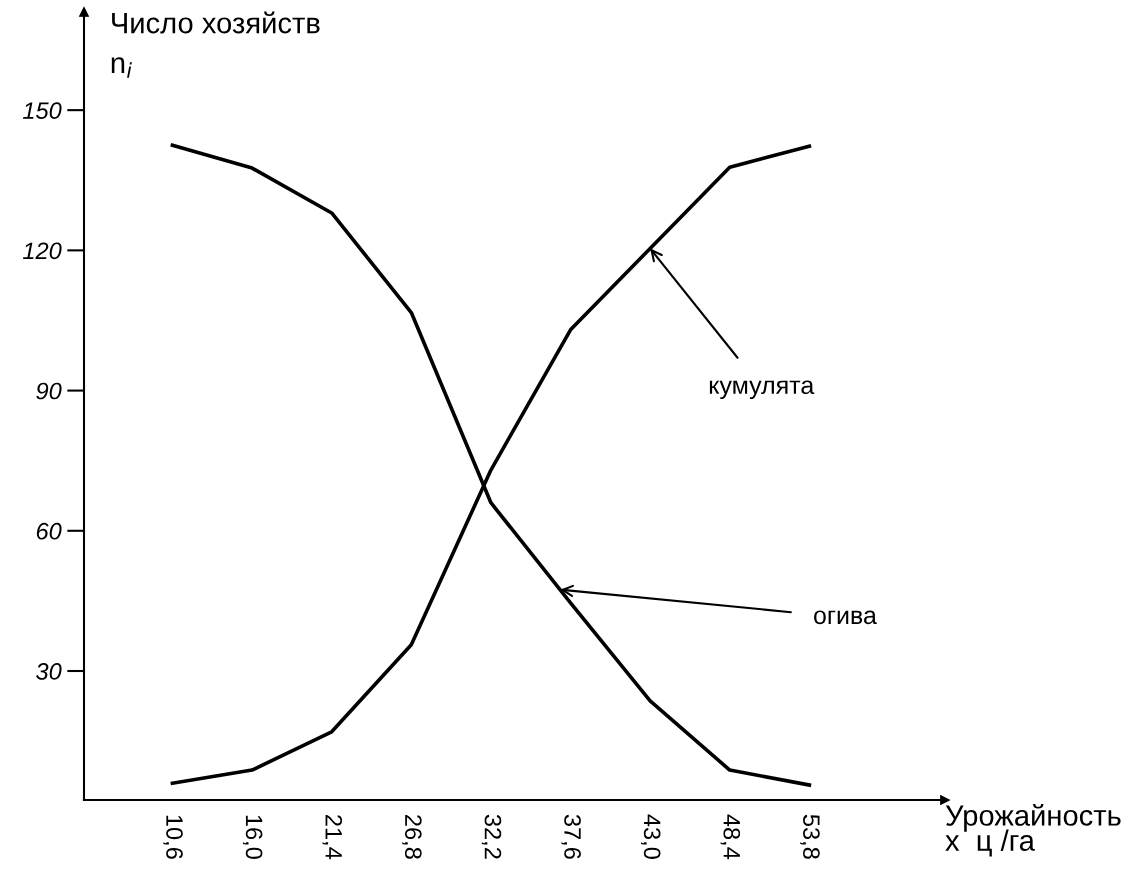 The height and width of the screenshot is (877, 1148). I want to click on y-tick-label: 30, so click(49, 671).